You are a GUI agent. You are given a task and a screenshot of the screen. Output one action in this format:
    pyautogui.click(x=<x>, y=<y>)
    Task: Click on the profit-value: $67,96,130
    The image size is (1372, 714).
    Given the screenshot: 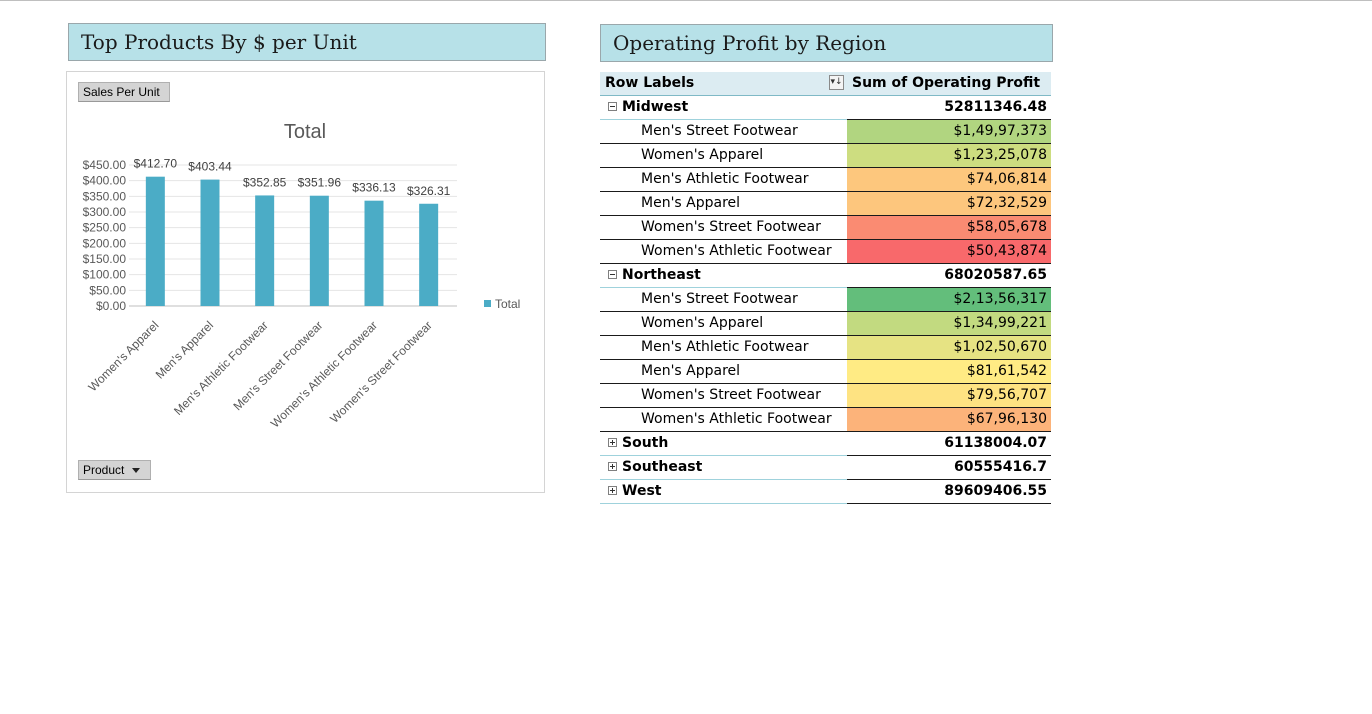 What is the action you would take?
    pyautogui.click(x=949, y=419)
    